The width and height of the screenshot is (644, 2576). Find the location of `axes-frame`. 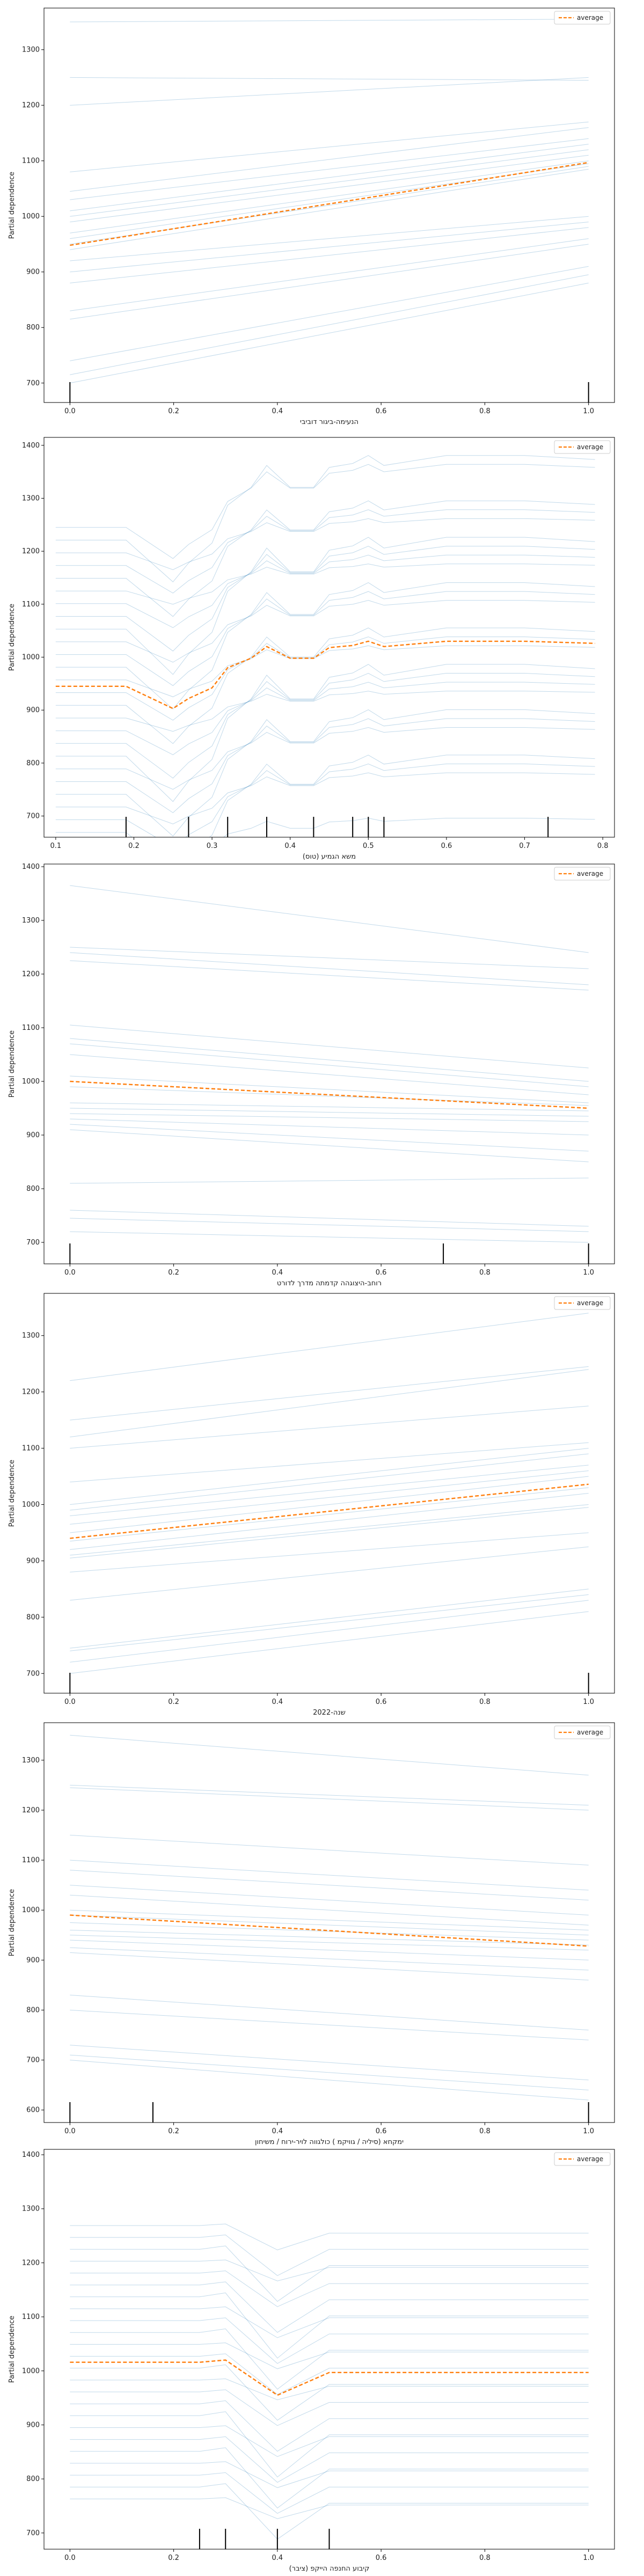

axes-frame is located at coordinates (329, 637).